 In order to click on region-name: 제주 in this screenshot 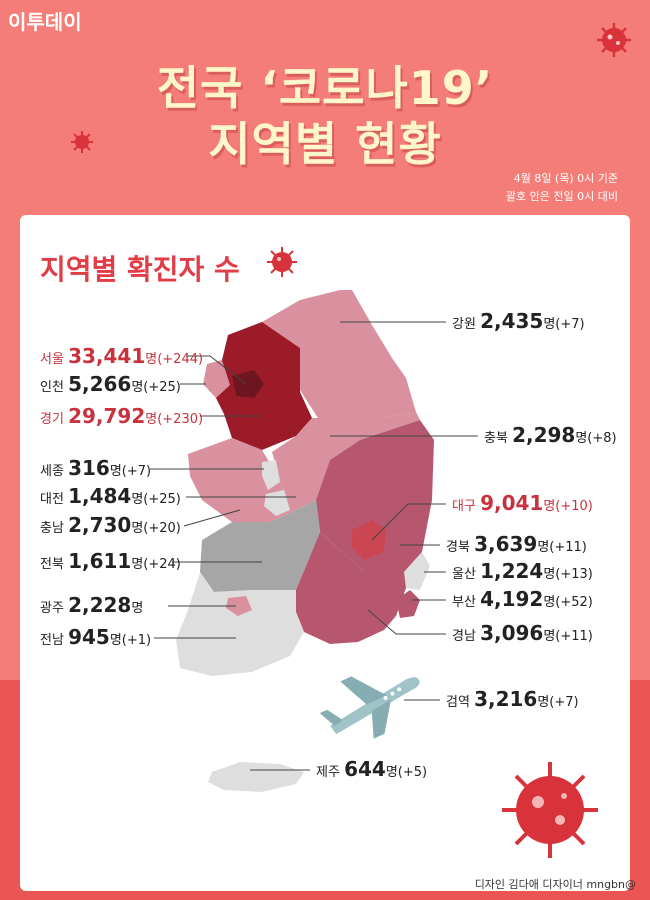, I will do `click(328, 772)`.